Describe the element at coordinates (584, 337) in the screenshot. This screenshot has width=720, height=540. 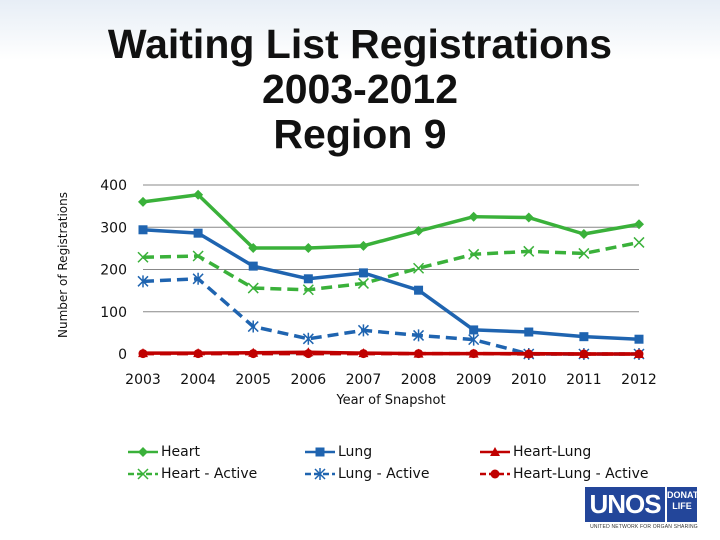
I see `data-point-lung-2011` at that location.